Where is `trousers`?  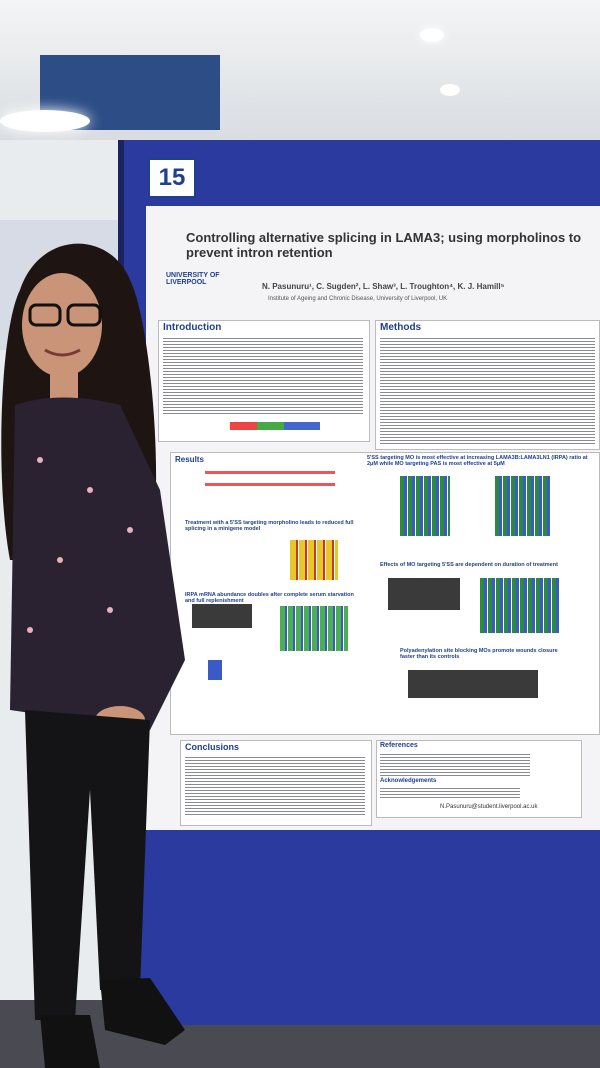 trousers is located at coordinates (87, 865).